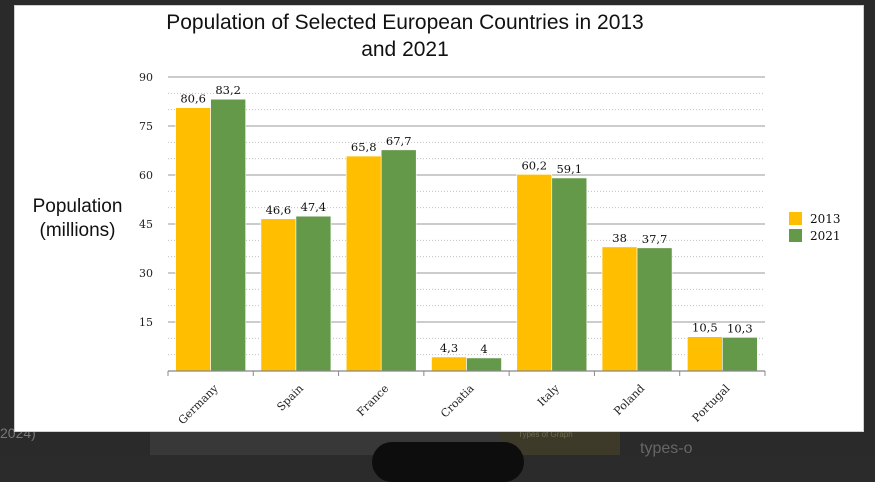 This screenshot has width=875, height=482. Describe the element at coordinates (77, 218) in the screenshot. I see `y-axis-label: Population (millions)` at that location.